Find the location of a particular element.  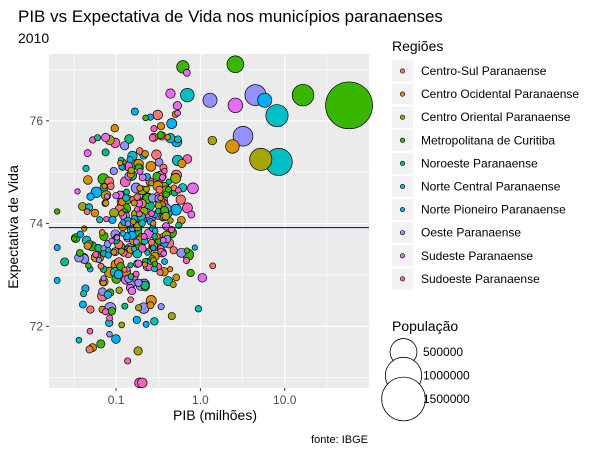

x-tick-label: 10.0 is located at coordinates (285, 400).